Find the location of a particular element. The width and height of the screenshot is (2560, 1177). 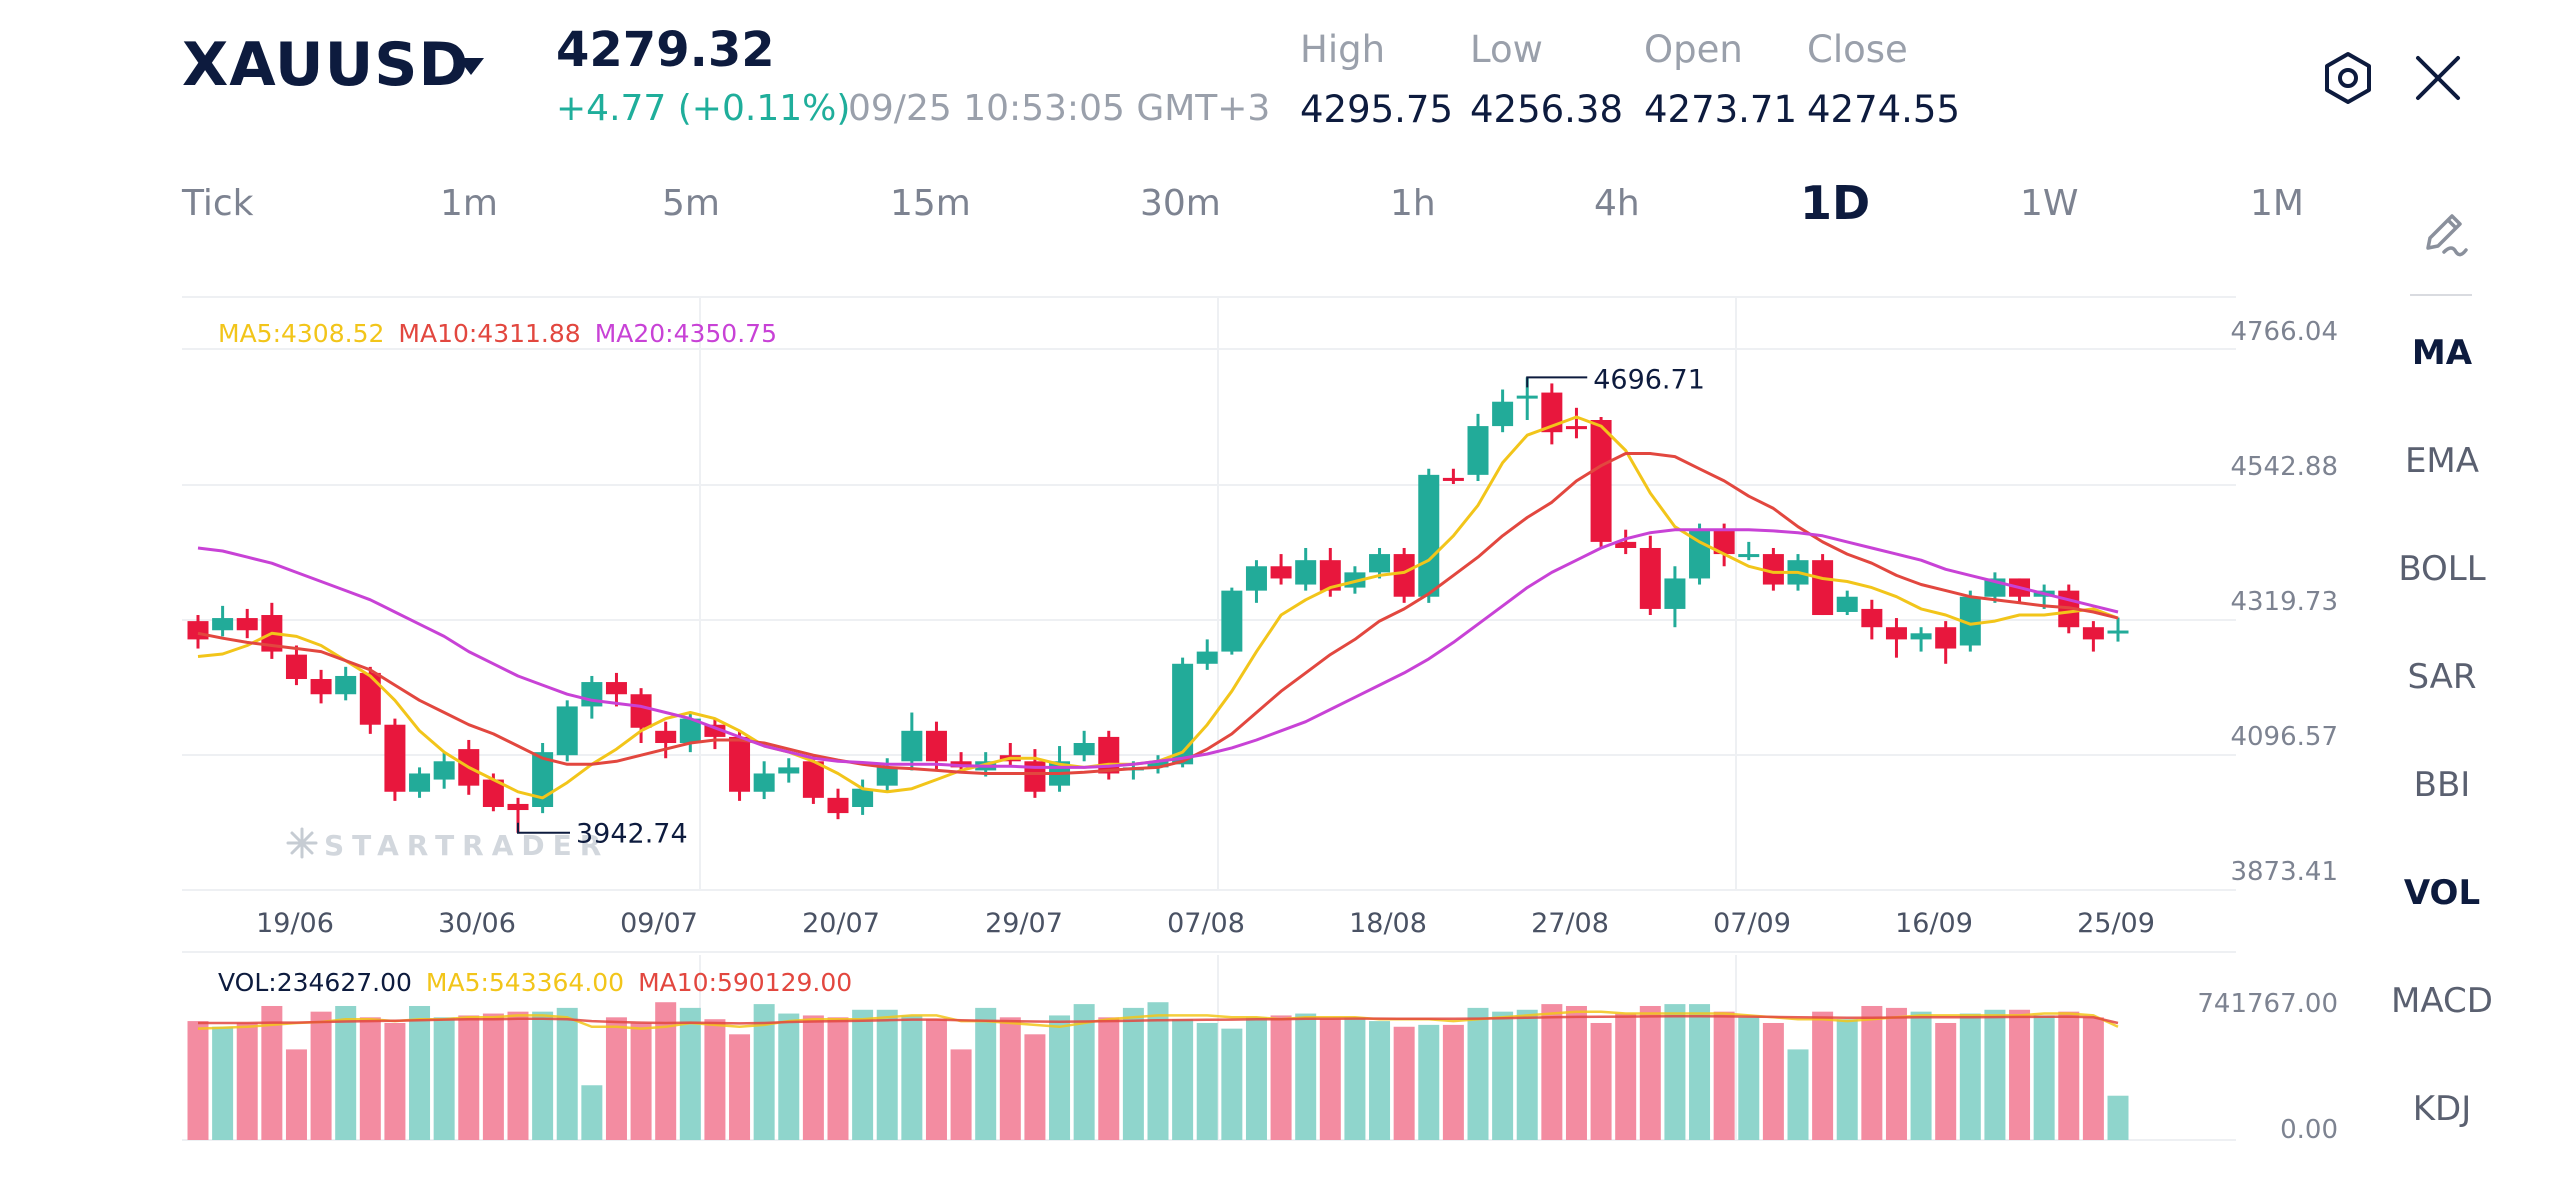

tab-tick: Tick is located at coordinates (218, 203).